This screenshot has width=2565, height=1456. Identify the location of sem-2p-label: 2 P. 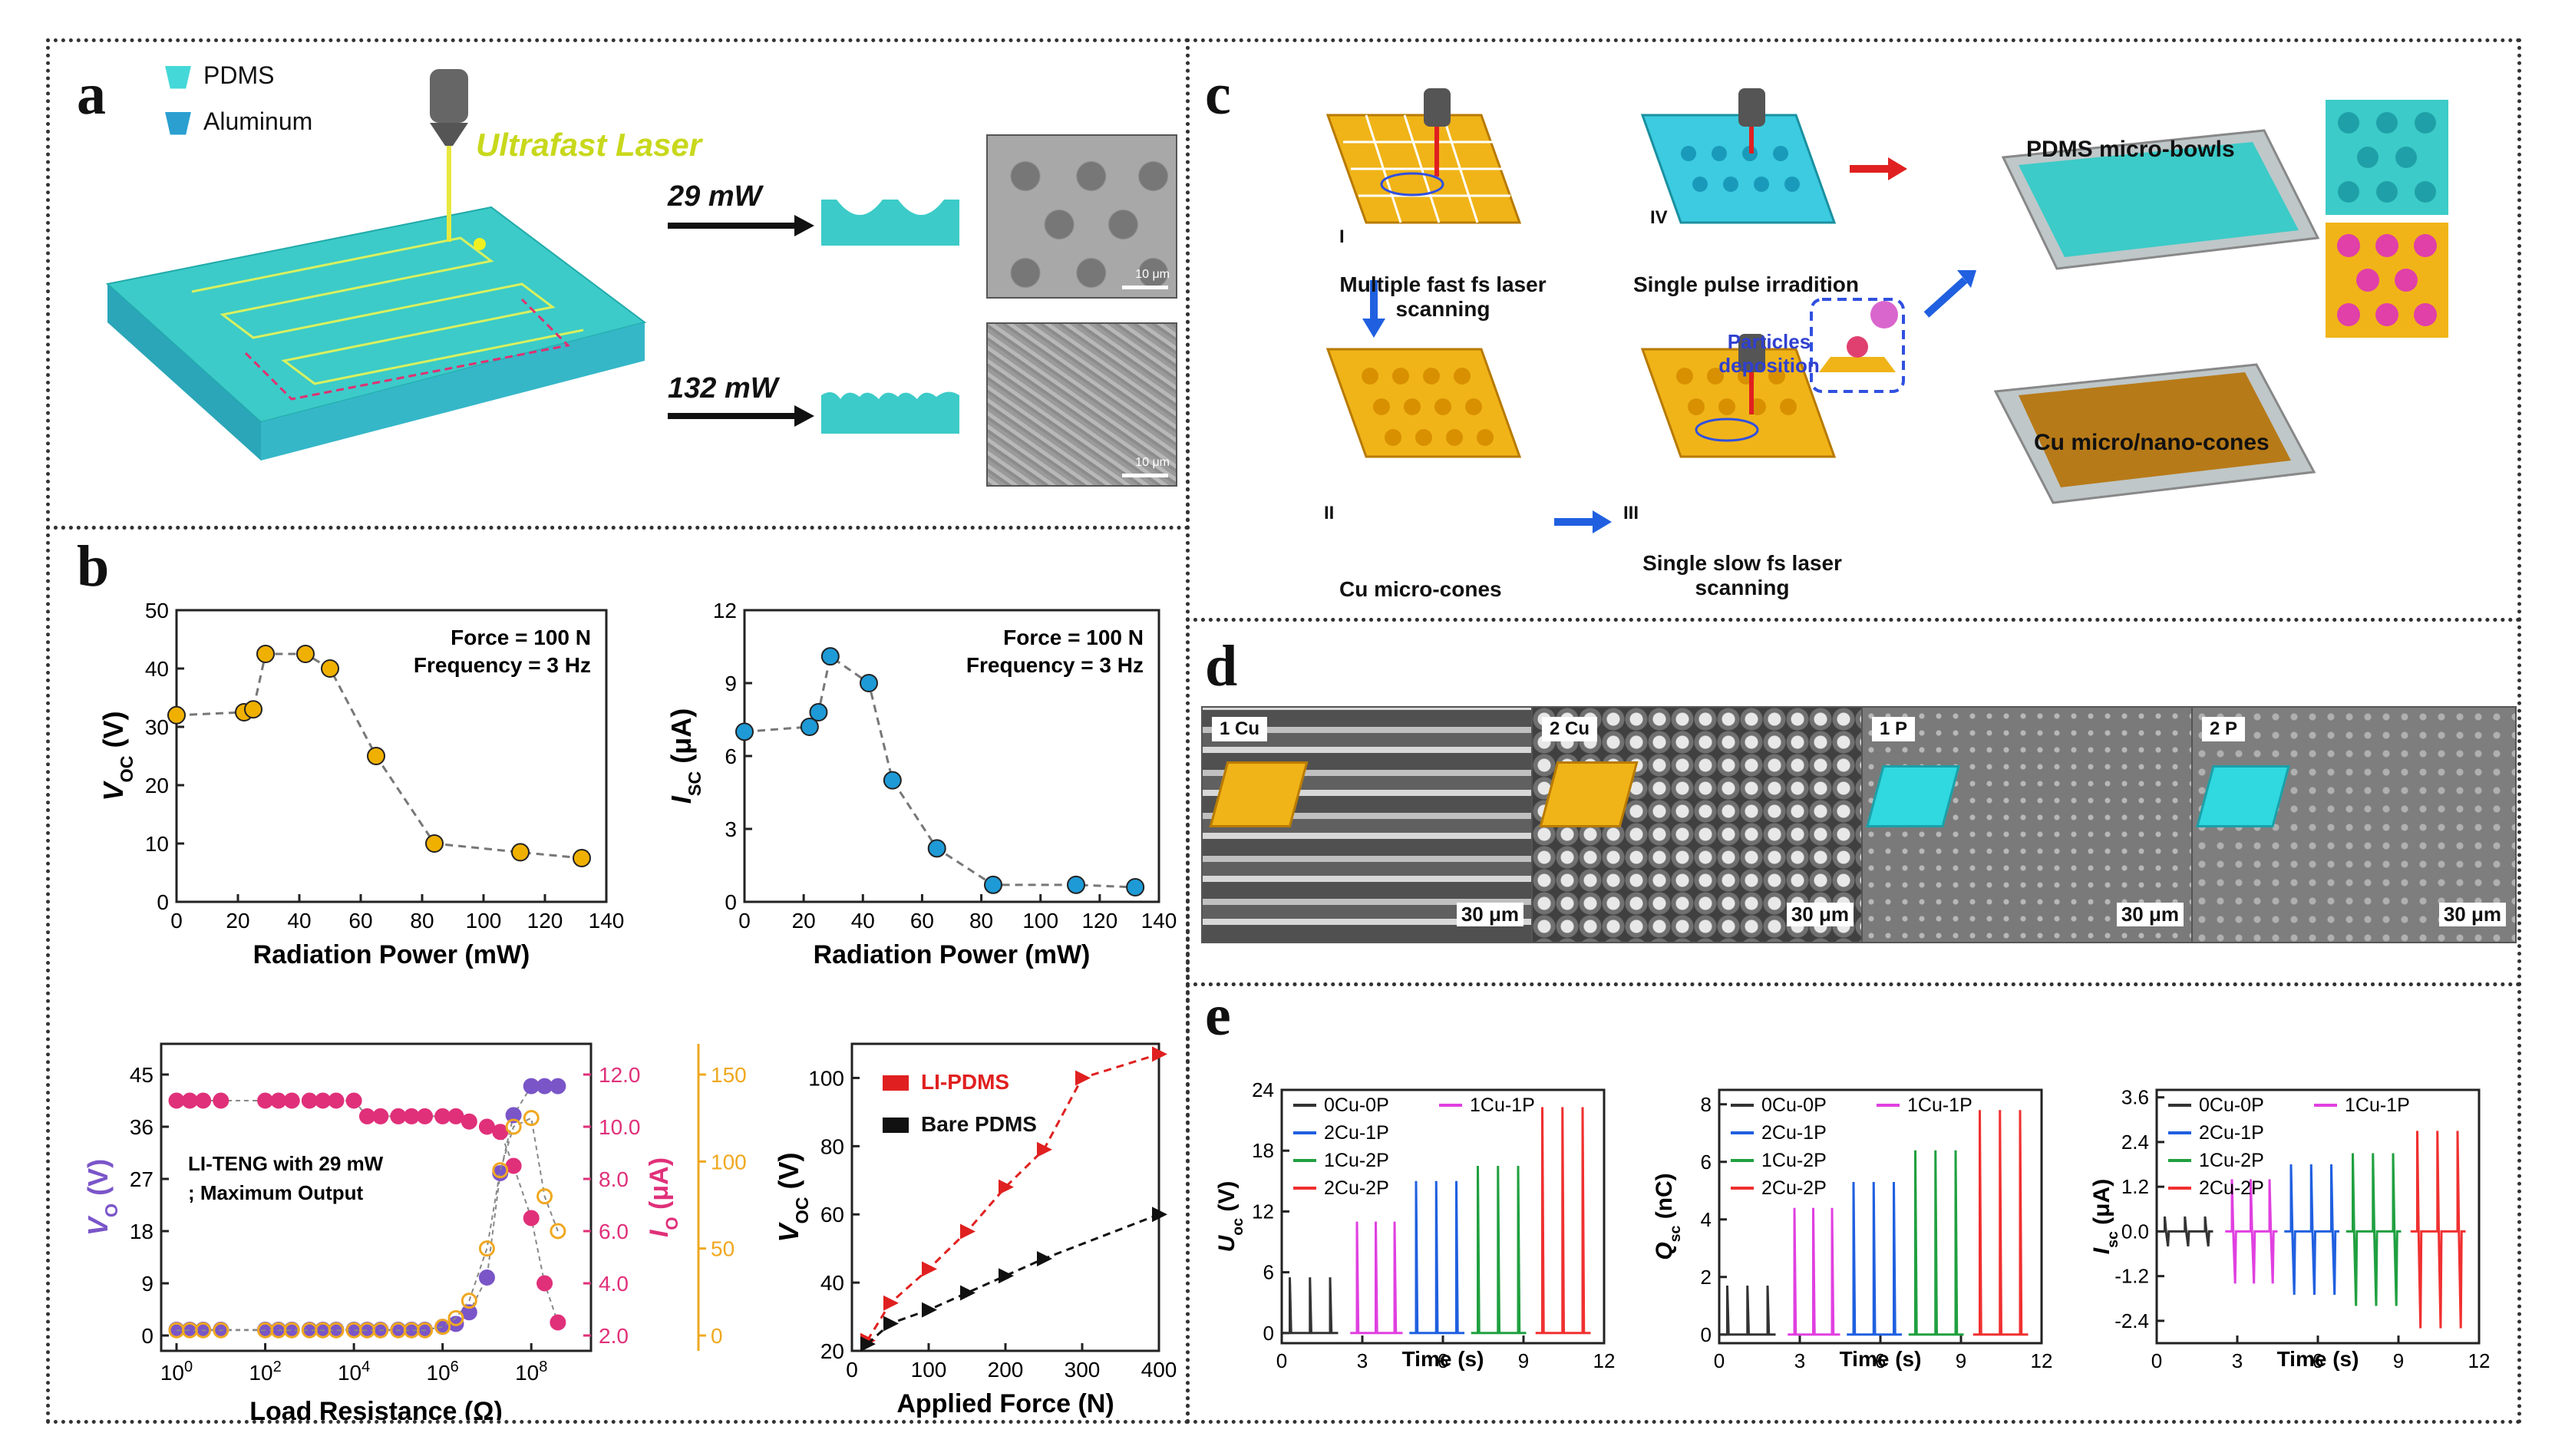
(2224, 729).